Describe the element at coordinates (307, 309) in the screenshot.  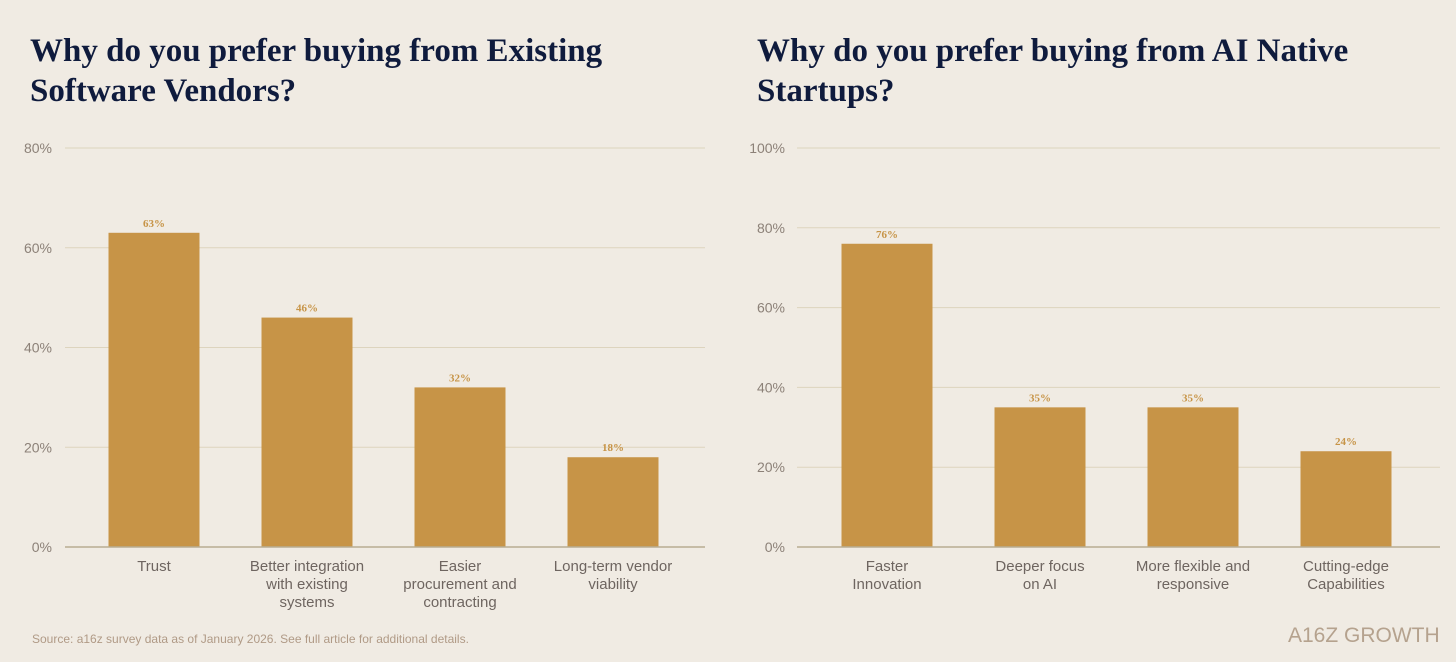
I see `data-label: 46%` at that location.